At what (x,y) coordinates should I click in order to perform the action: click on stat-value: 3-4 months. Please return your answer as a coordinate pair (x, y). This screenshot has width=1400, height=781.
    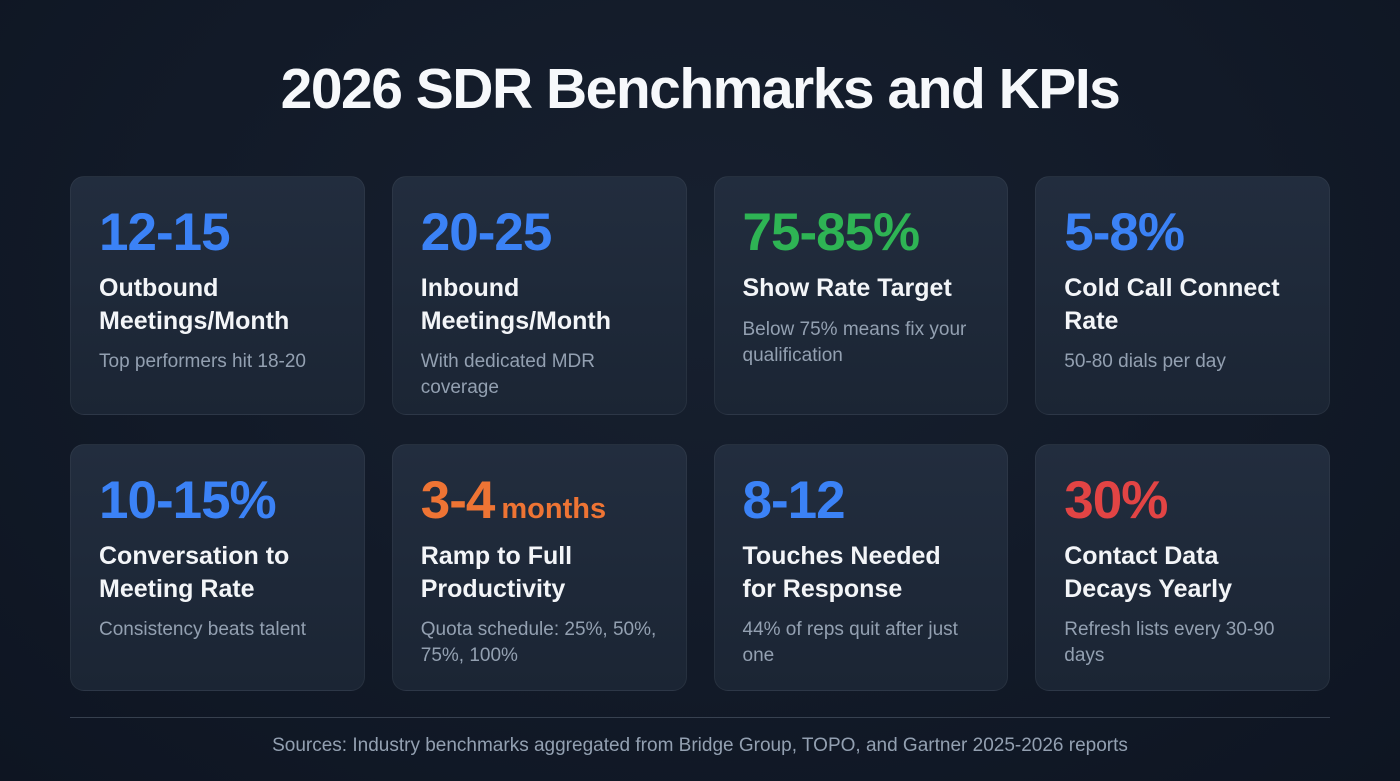
    Looking at the image, I should click on (539, 500).